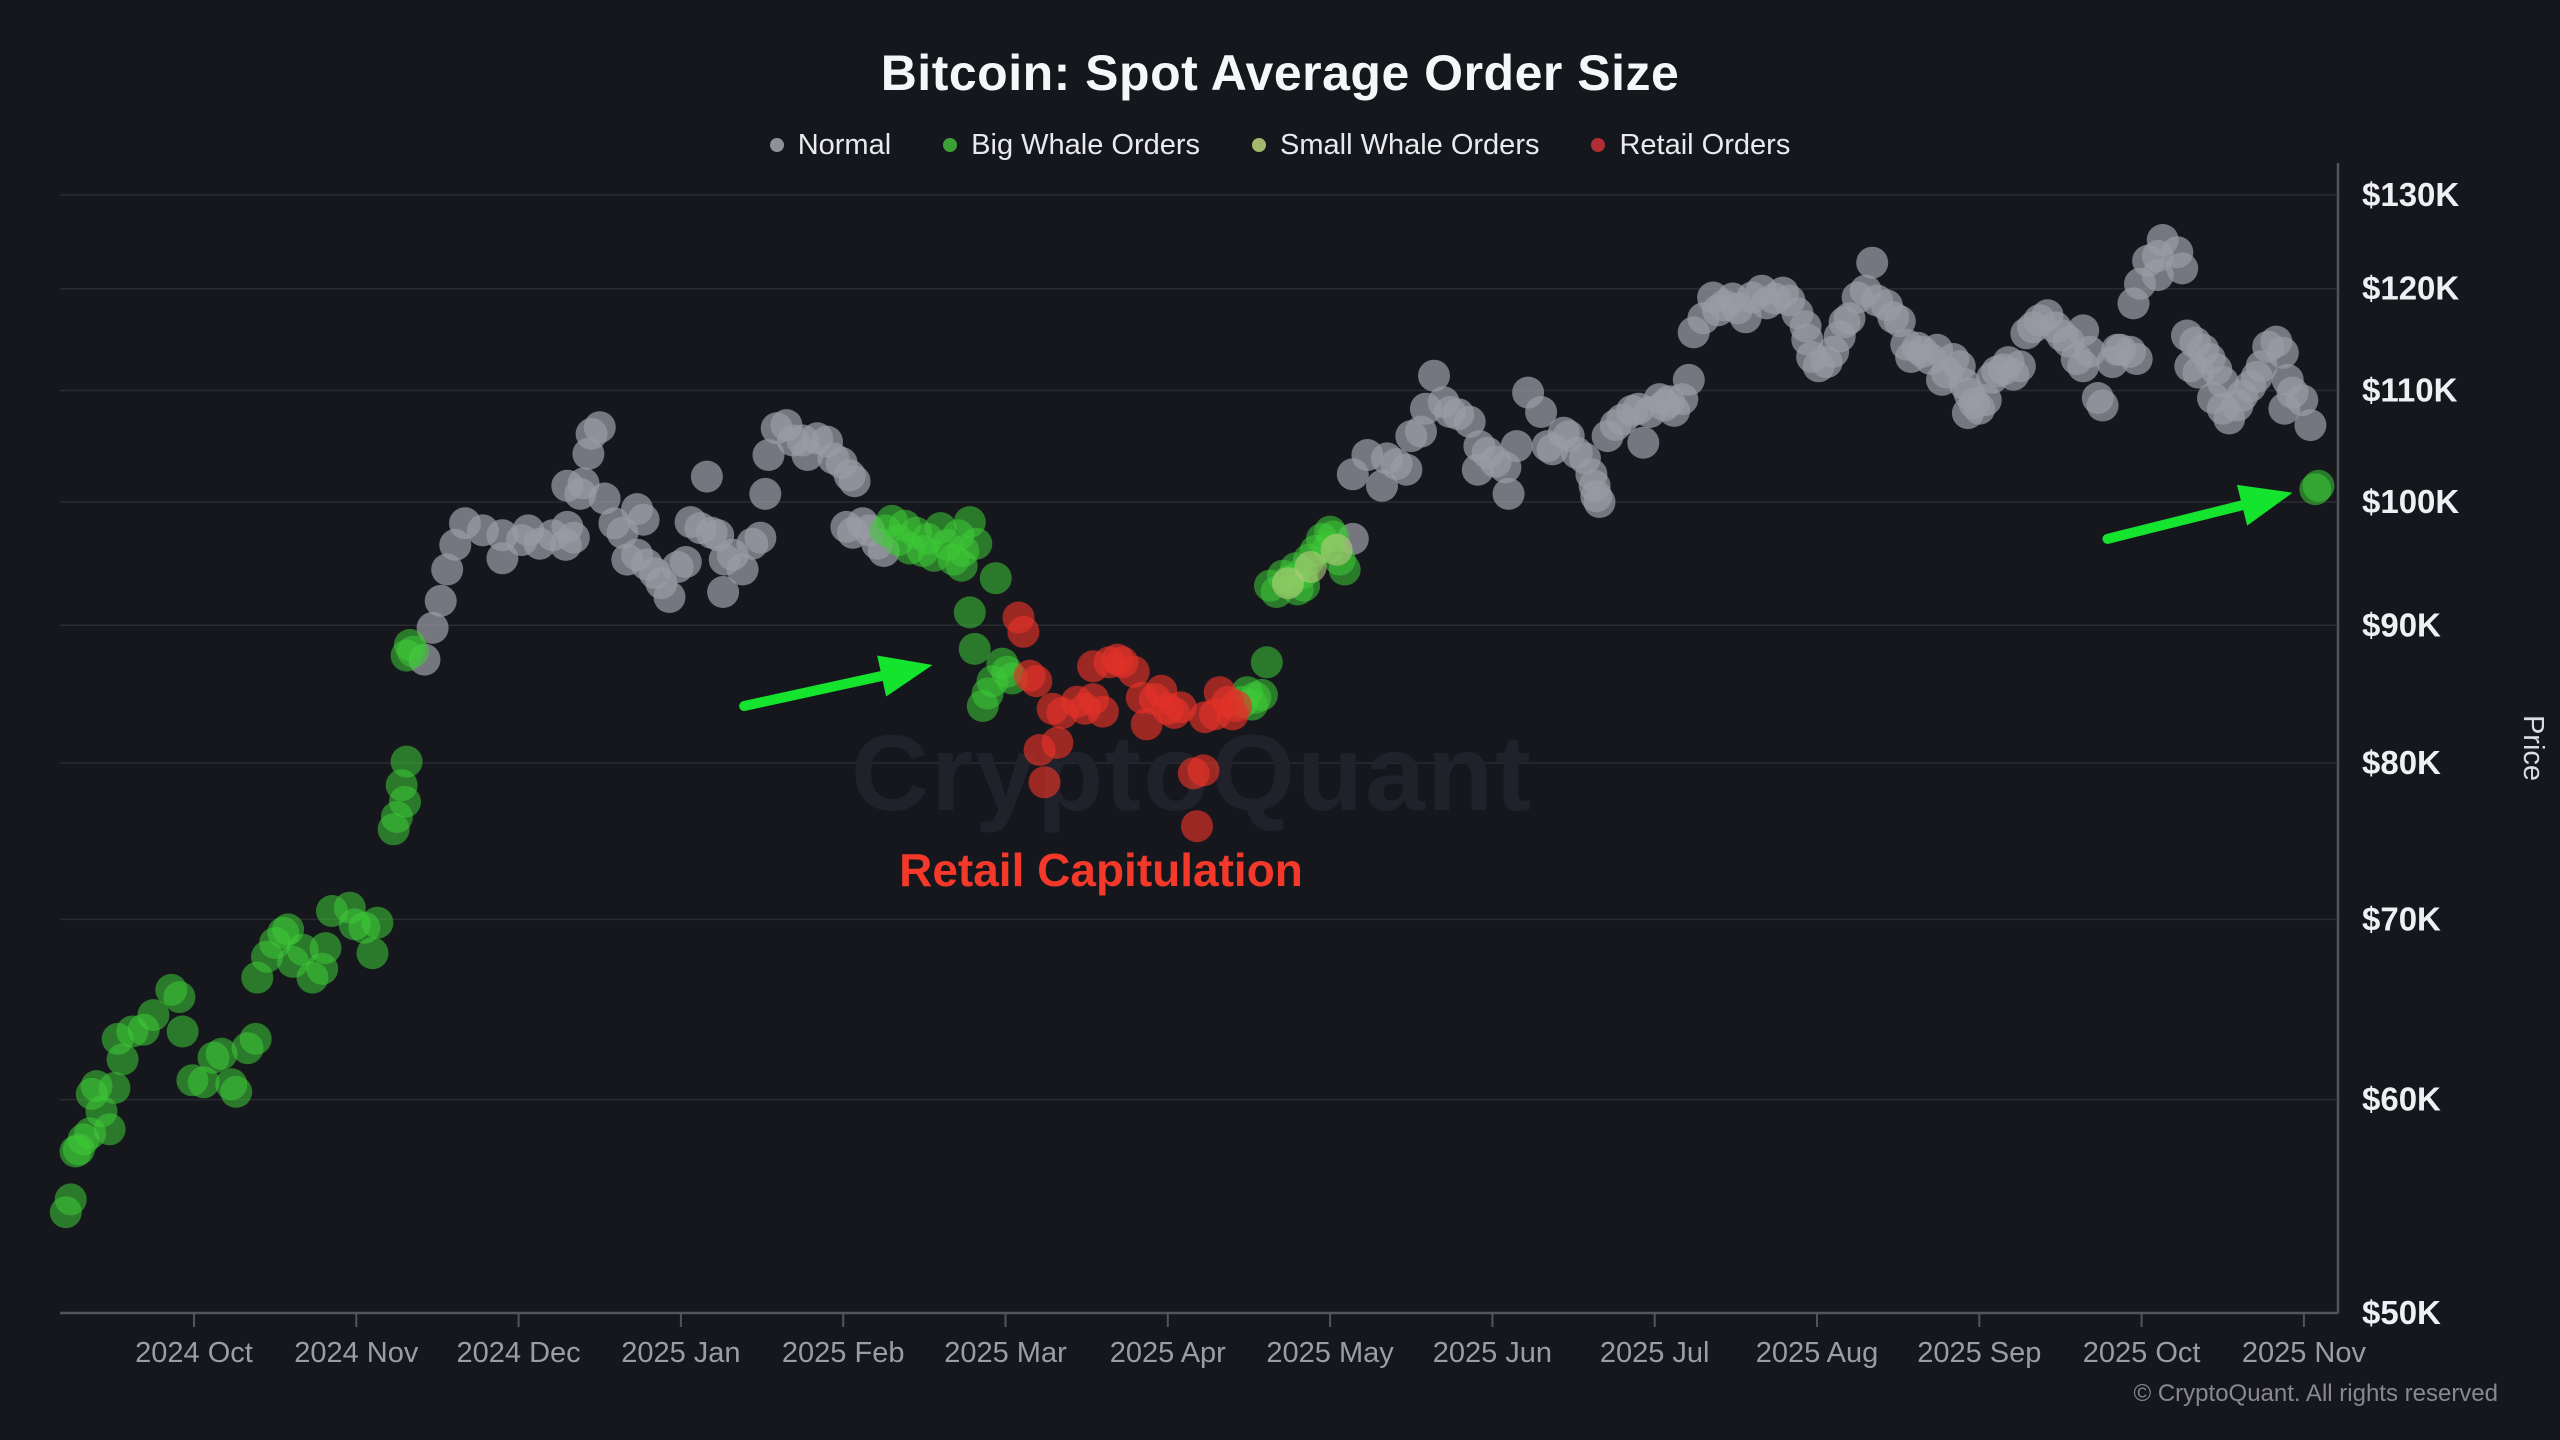 This screenshot has width=2560, height=1440. I want to click on chart-title: Bitcoin: Spot Average Order Size, so click(1280, 73).